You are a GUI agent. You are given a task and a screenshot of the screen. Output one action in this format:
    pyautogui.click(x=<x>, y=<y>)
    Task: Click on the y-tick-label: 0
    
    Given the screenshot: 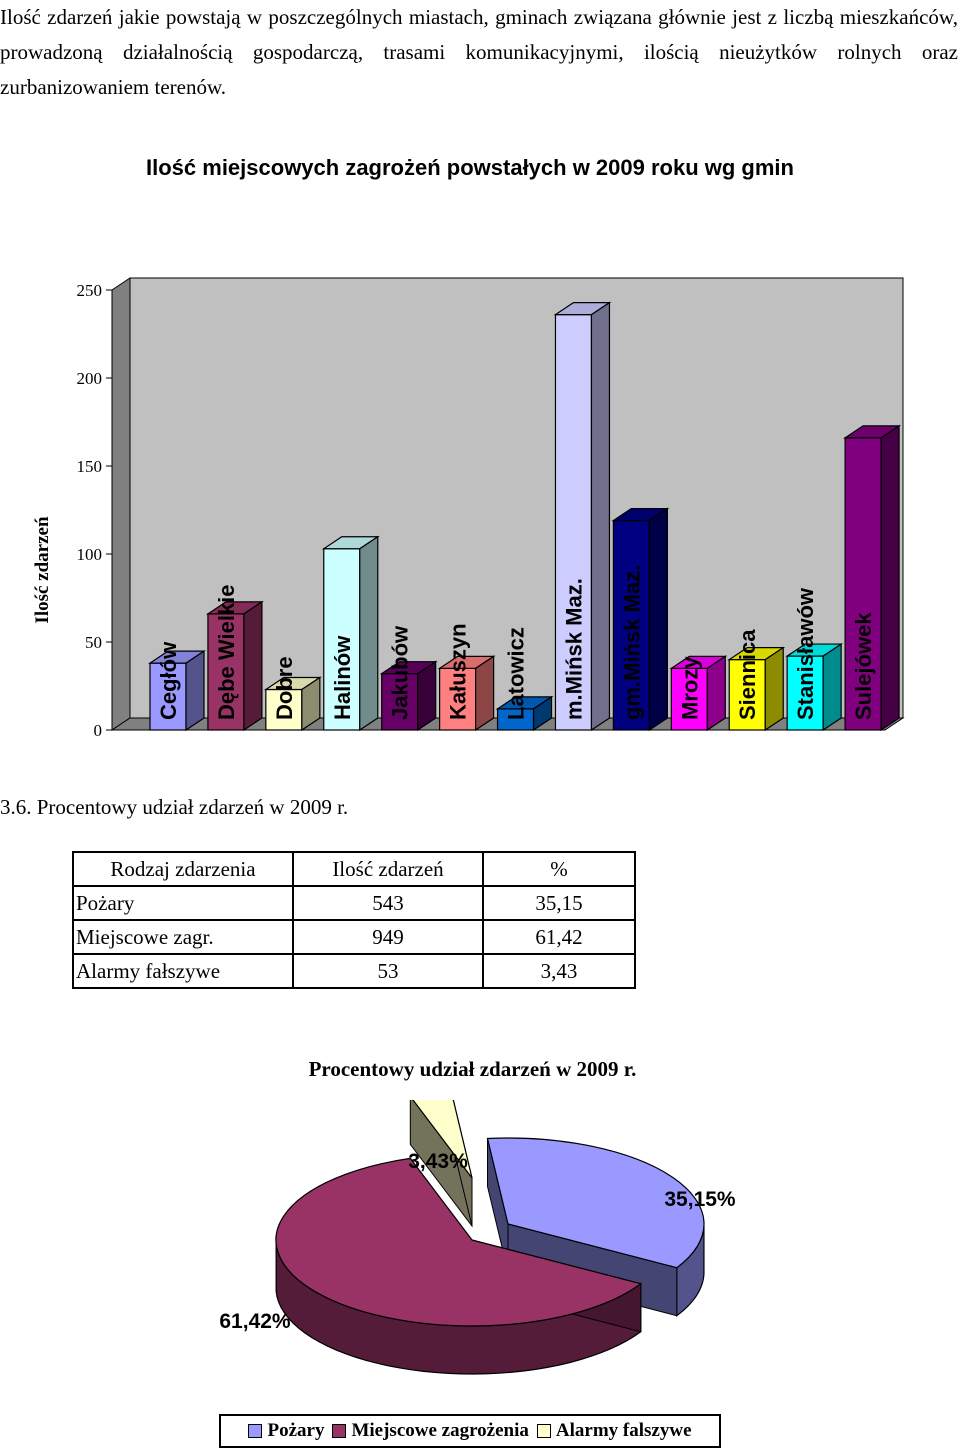 What is the action you would take?
    pyautogui.click(x=98, y=730)
    